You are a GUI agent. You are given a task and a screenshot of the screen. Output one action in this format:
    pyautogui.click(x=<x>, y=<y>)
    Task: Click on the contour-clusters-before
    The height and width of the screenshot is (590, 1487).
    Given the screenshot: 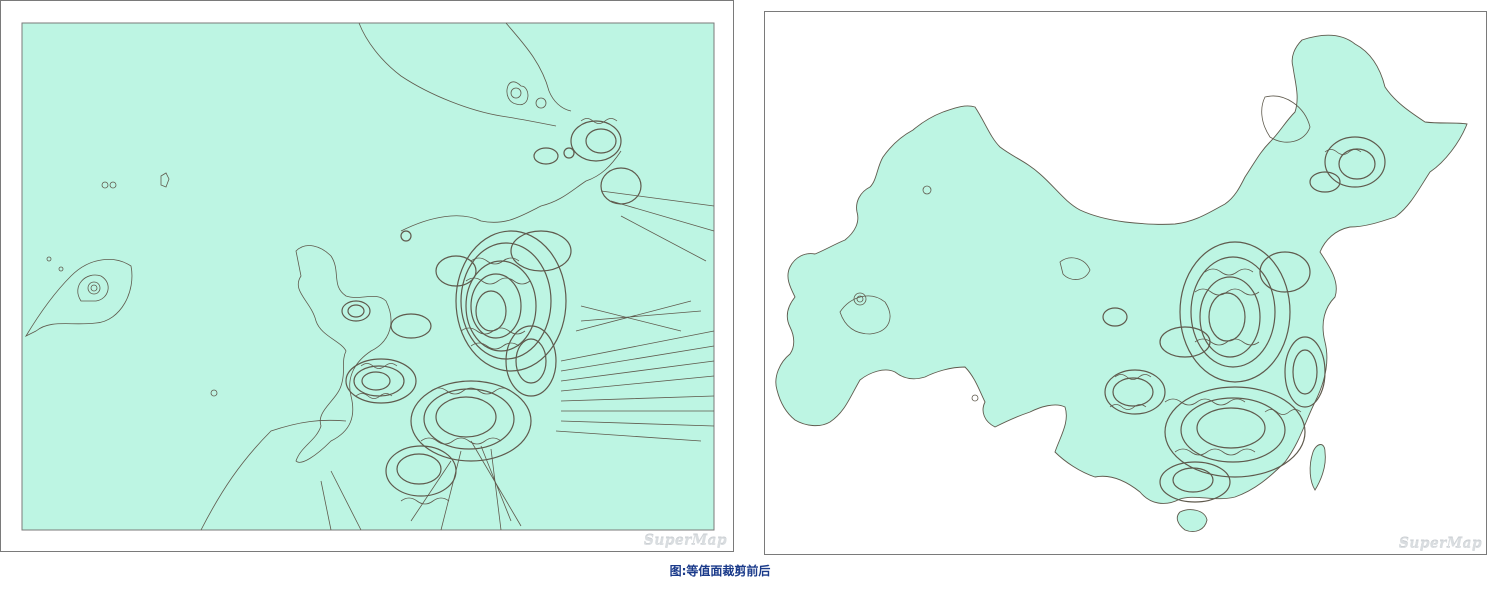 What is the action you would take?
    pyautogui.click(x=491, y=308)
    